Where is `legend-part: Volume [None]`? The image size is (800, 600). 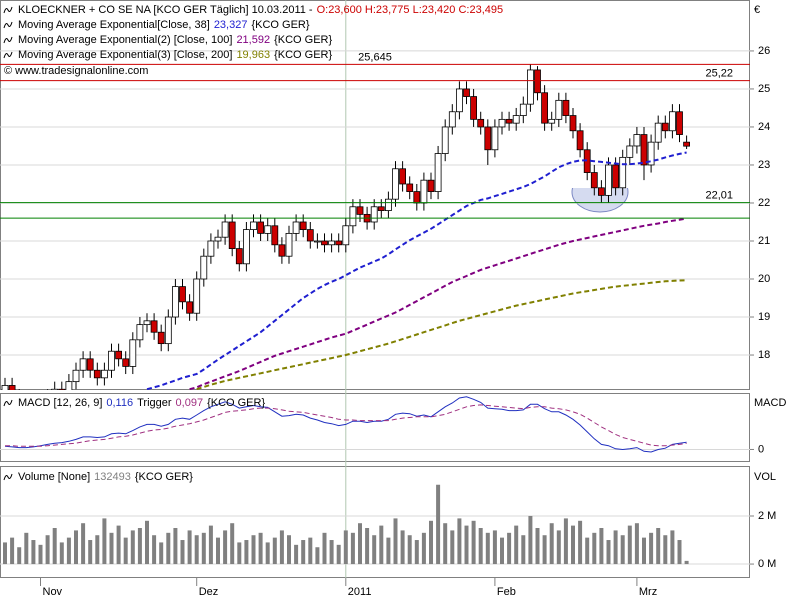
legend-part: Volume [None] is located at coordinates (54, 477).